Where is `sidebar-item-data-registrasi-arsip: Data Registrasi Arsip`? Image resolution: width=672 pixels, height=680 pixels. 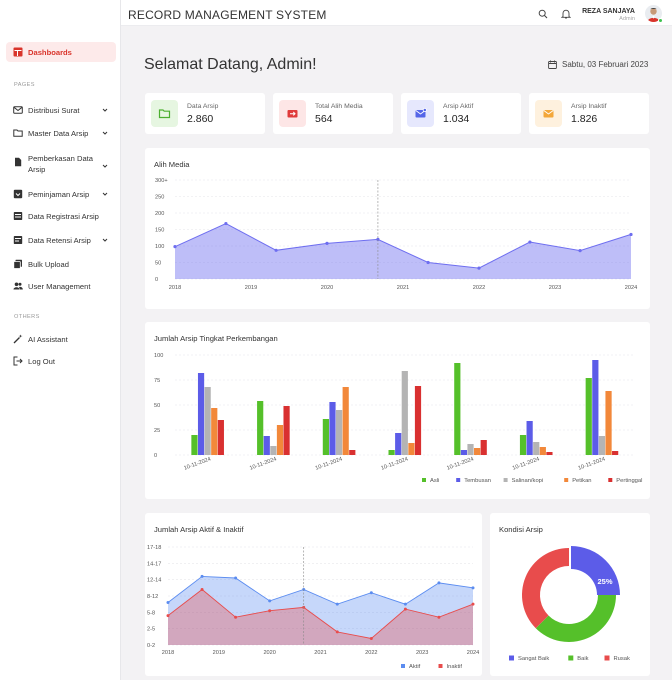
sidebar-item-data-registrasi-arsip: Data Registrasi Arsip is located at coordinates (61, 216).